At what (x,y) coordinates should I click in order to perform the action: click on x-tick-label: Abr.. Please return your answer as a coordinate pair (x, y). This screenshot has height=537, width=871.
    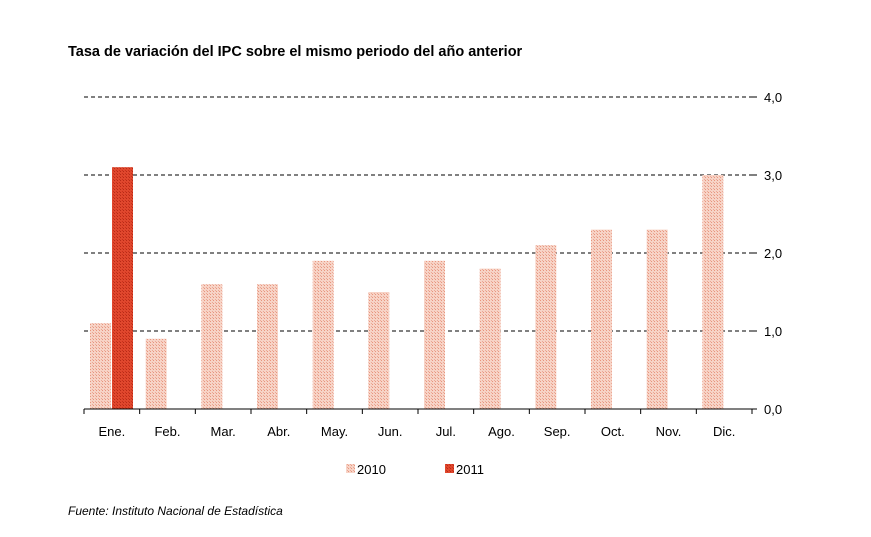
    Looking at the image, I should click on (278, 431).